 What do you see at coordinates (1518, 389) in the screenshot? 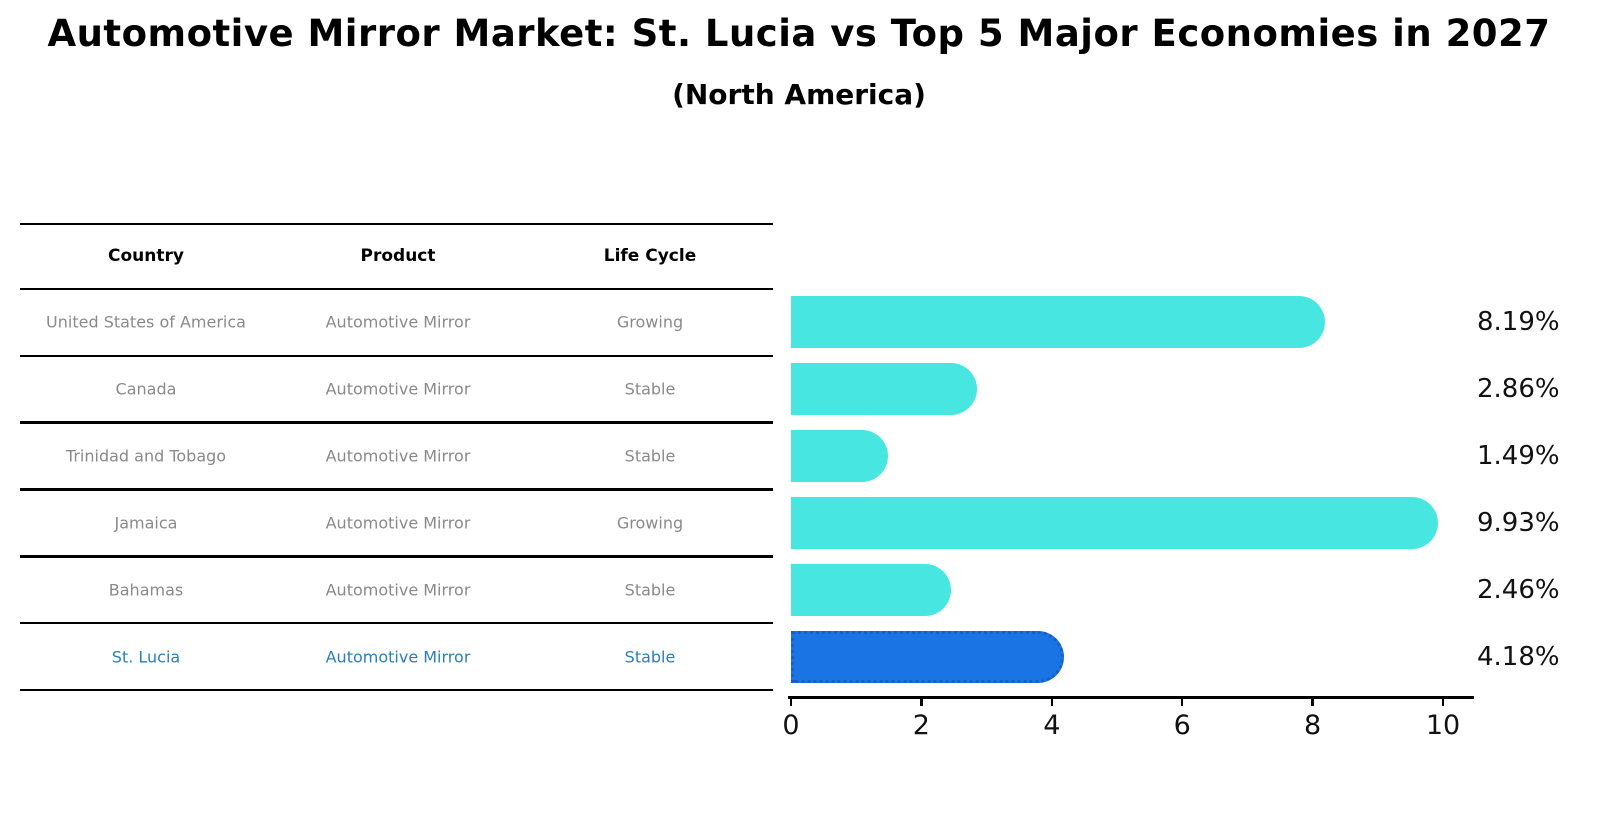
I see `bar-value-label: 2.86%` at bounding box center [1518, 389].